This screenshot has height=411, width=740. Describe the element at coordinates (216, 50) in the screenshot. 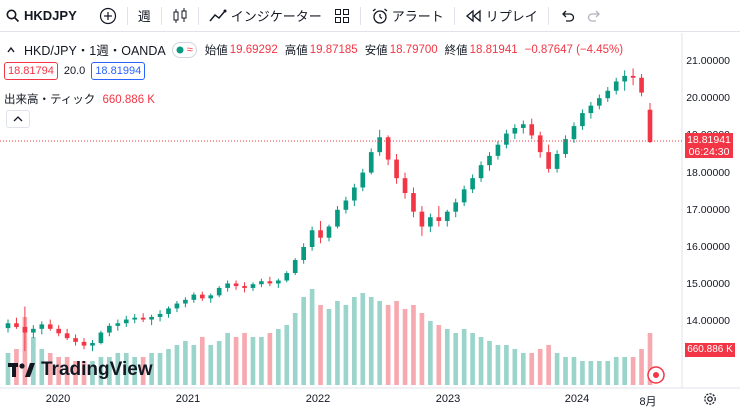

I see `open-label: 始値` at that location.